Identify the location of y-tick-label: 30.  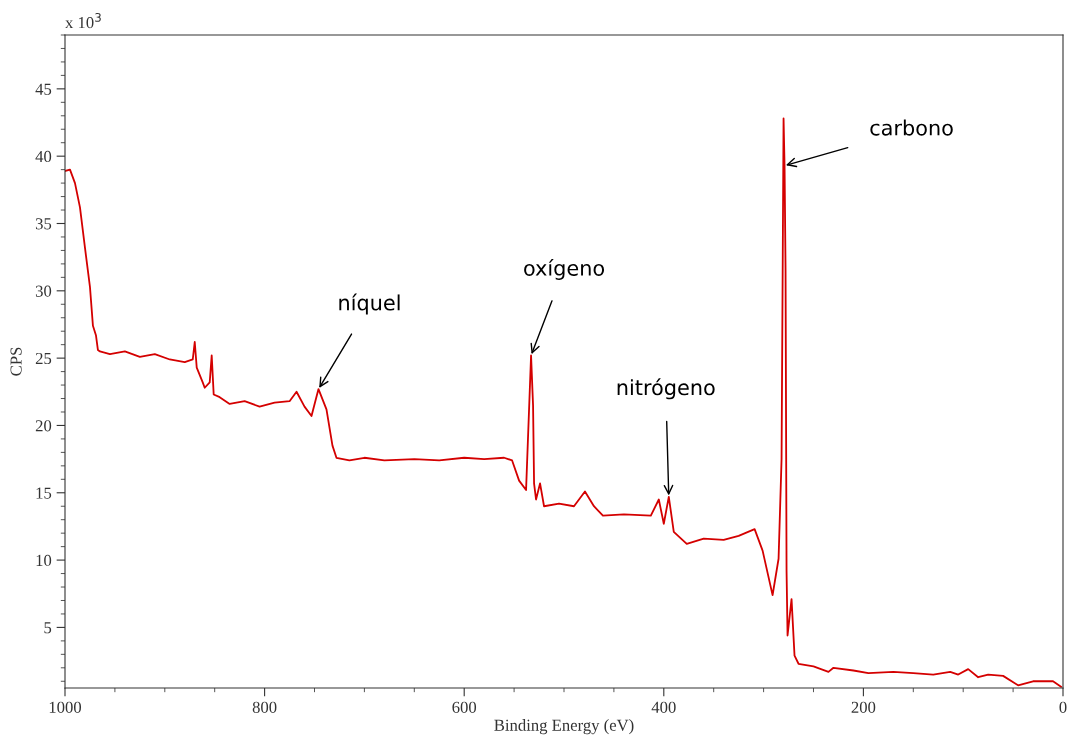
(43, 291).